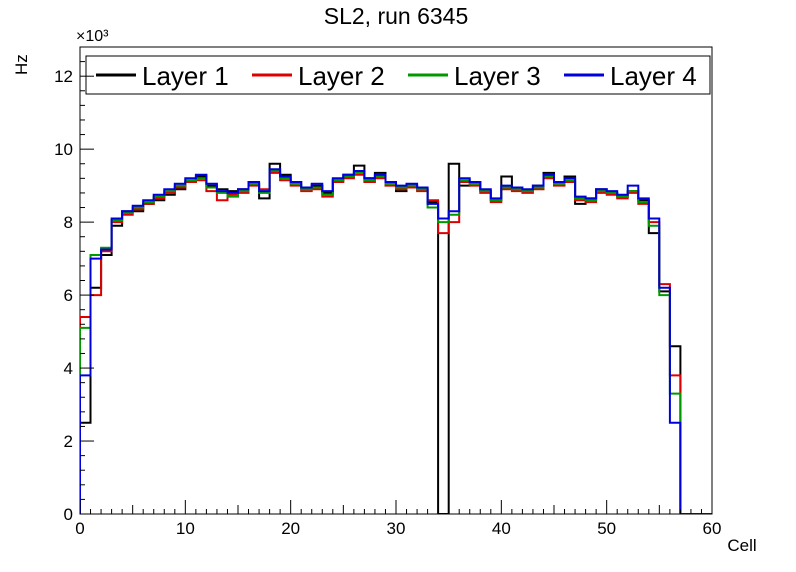  I want to click on y-tick-label: 4, so click(68, 368).